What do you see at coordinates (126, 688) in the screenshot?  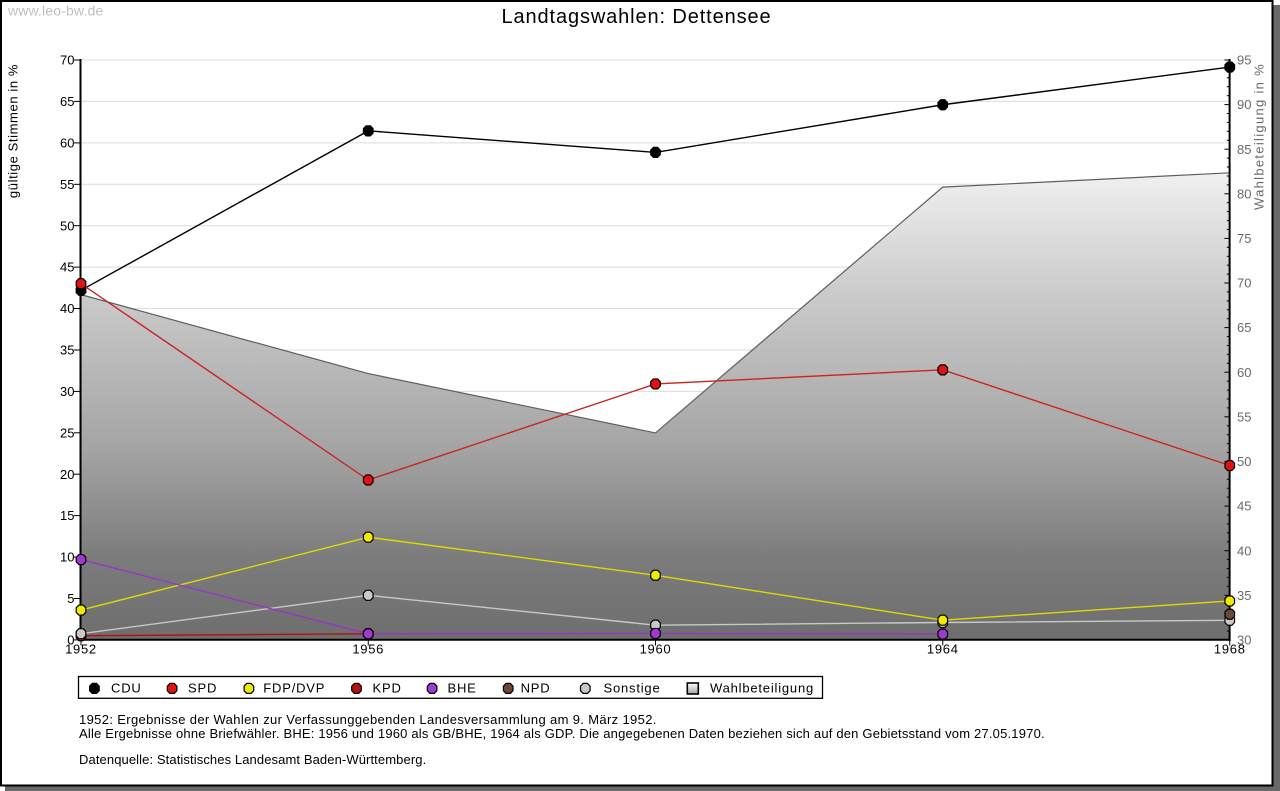 I see `svg-text: CDU` at bounding box center [126, 688].